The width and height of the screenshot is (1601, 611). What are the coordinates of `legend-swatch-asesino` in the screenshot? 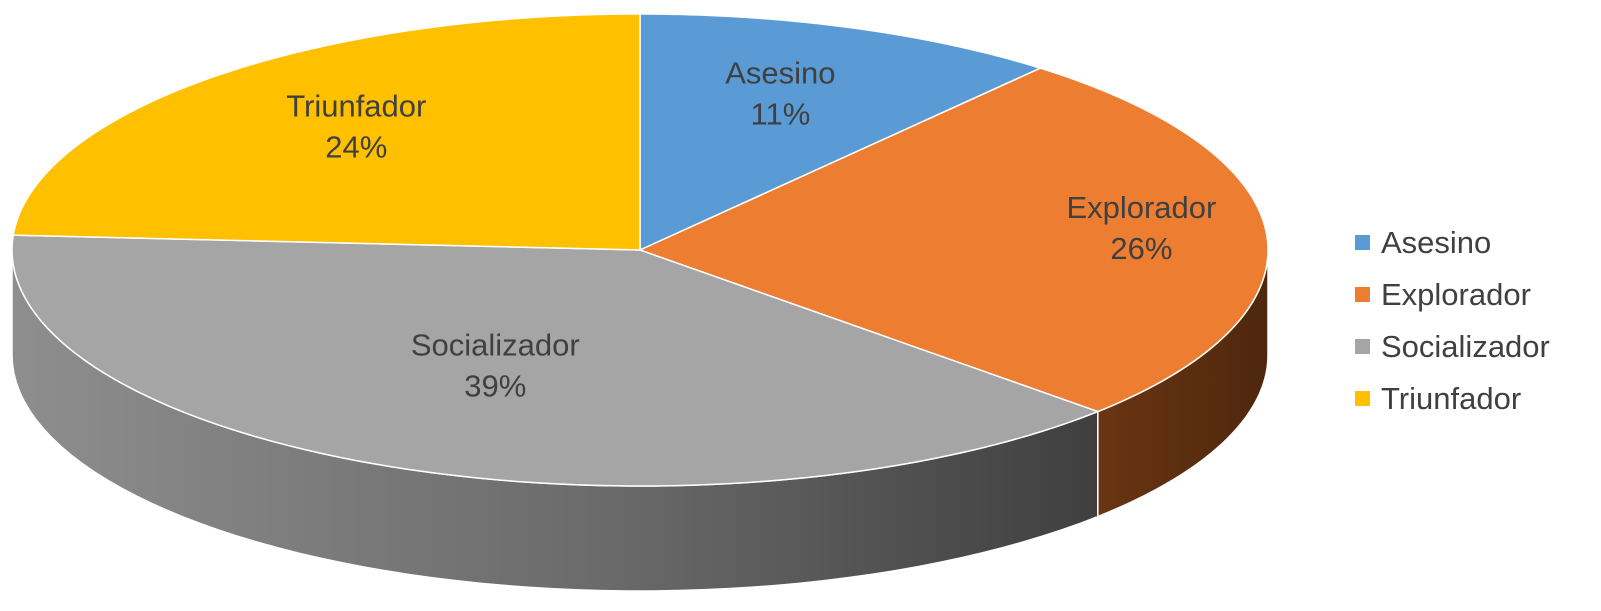 It's located at (1362, 242).